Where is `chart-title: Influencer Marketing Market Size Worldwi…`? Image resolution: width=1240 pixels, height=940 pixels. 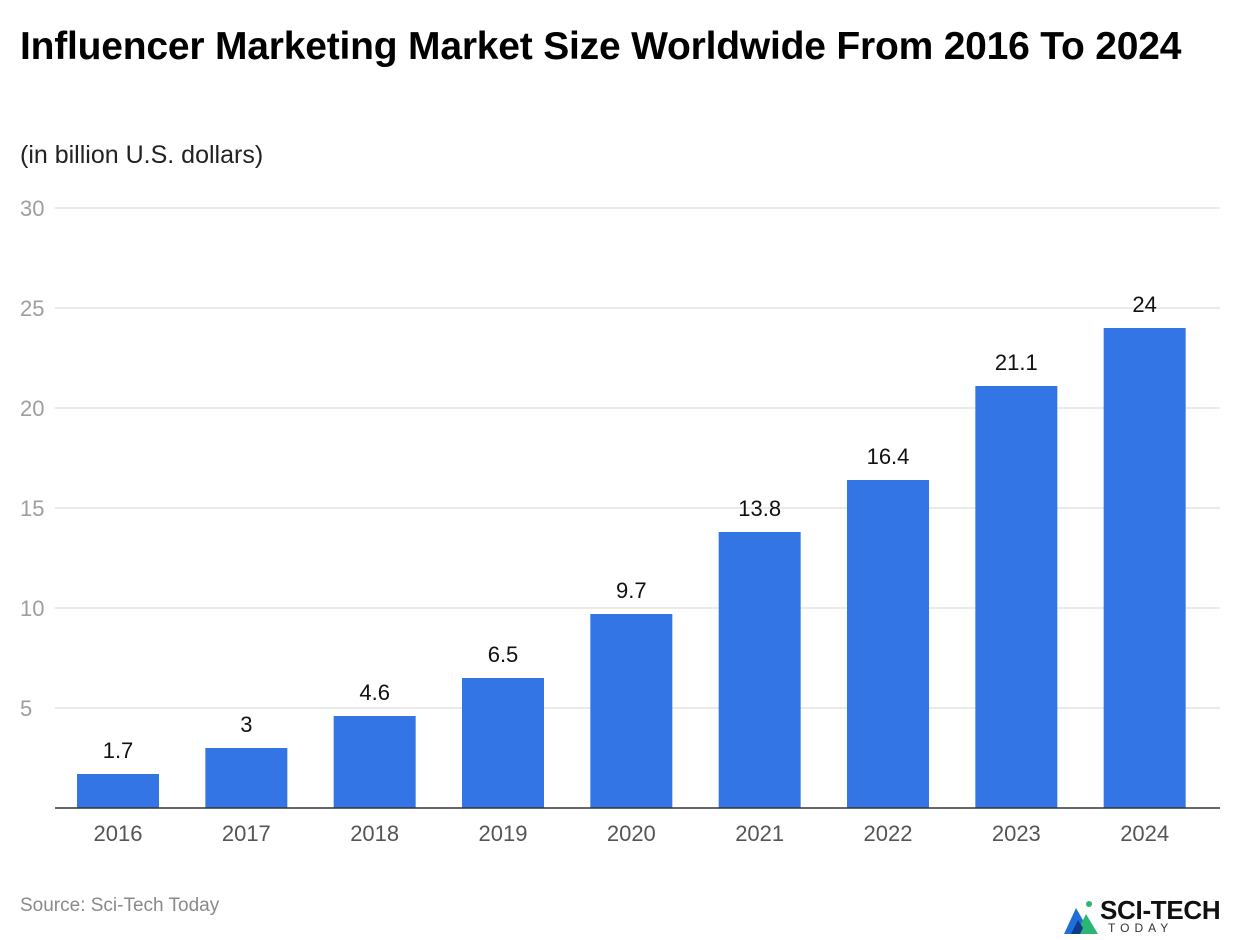
chart-title: Influencer Marketing Market Size Worldwi… is located at coordinates (601, 46).